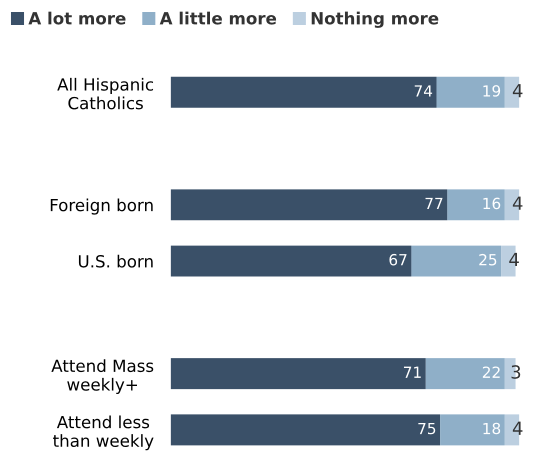 Image resolution: width=542 pixels, height=458 pixels. I want to click on data-label: 67, so click(397, 260).